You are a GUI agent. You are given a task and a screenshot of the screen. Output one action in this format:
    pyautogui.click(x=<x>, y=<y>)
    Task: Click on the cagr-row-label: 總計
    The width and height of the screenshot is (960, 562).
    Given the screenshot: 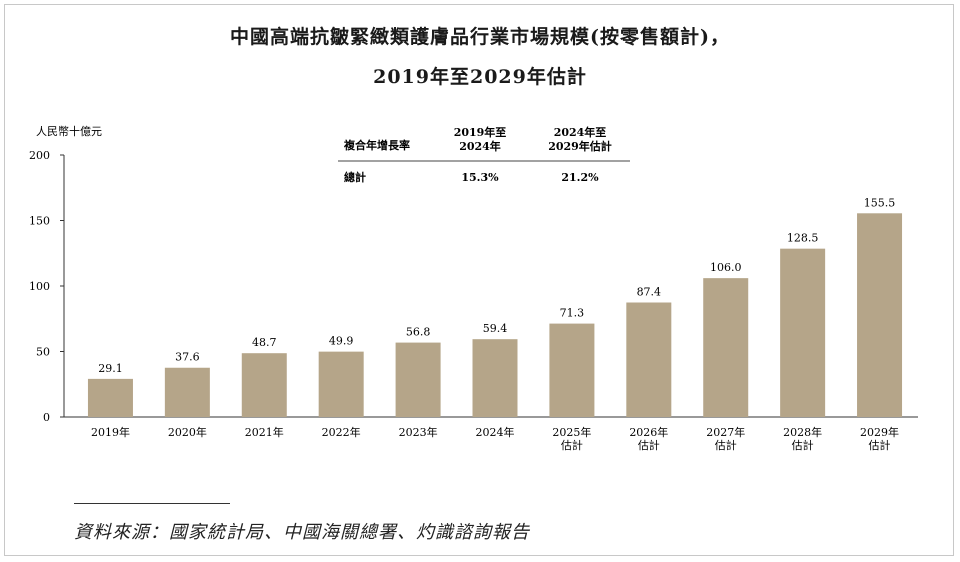 What is the action you would take?
    pyautogui.click(x=355, y=177)
    